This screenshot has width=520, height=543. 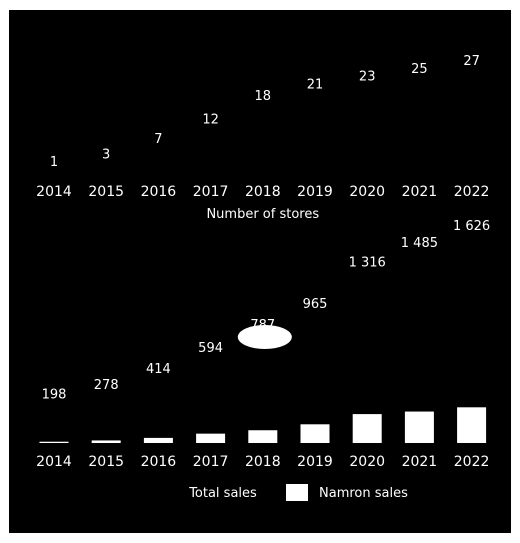 I want to click on stores-x-tick-2019: 2019, so click(x=315, y=192).